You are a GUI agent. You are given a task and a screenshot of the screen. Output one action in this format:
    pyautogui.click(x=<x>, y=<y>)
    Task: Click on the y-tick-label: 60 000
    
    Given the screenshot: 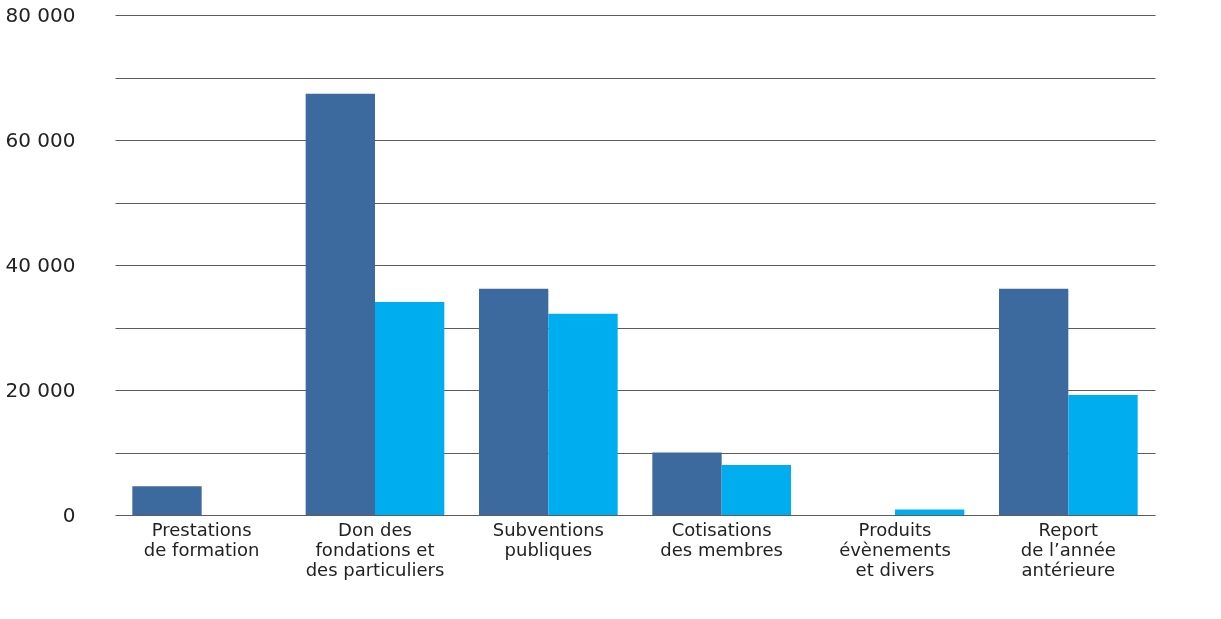 What is the action you would take?
    pyautogui.click(x=40, y=139)
    